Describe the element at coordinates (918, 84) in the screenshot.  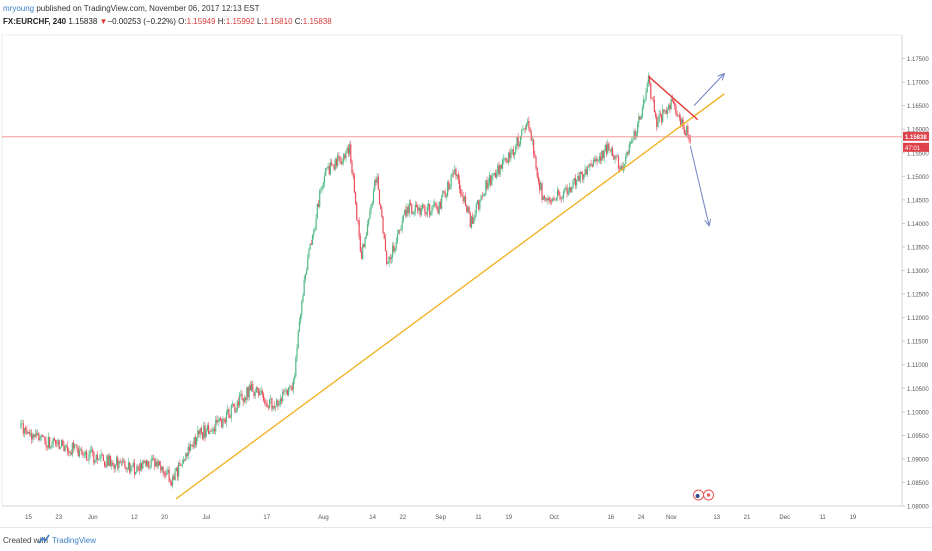
I see `y-tick-label: 1.17000` at that location.